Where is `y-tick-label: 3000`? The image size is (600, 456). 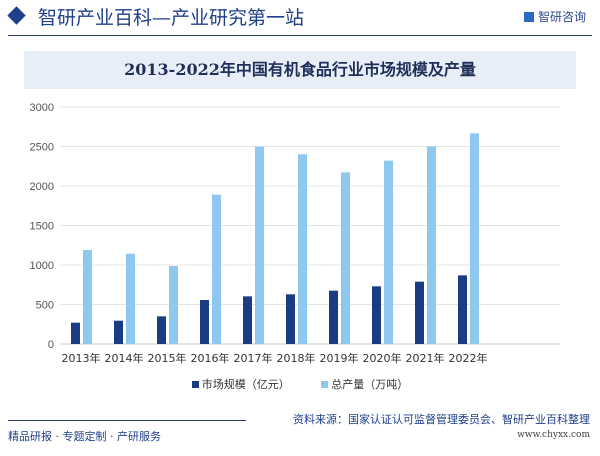 y-tick-label: 3000 is located at coordinates (42, 108).